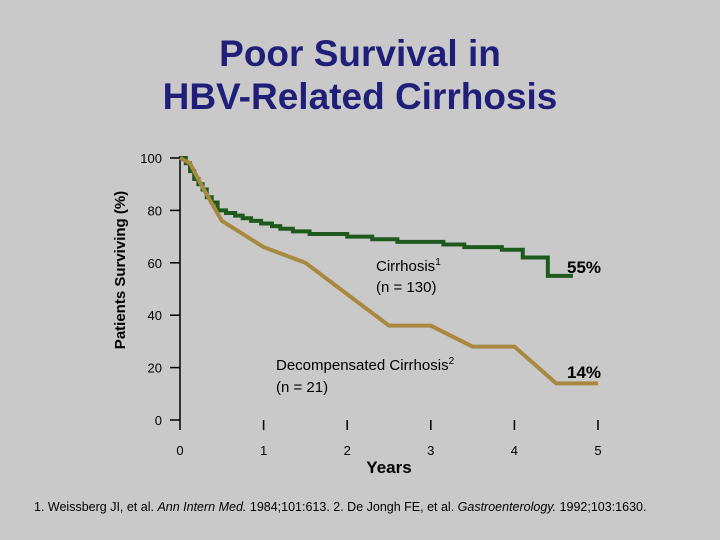 The image size is (720, 540). I want to click on ref1-journal: Ann Intern Med., so click(202, 507).